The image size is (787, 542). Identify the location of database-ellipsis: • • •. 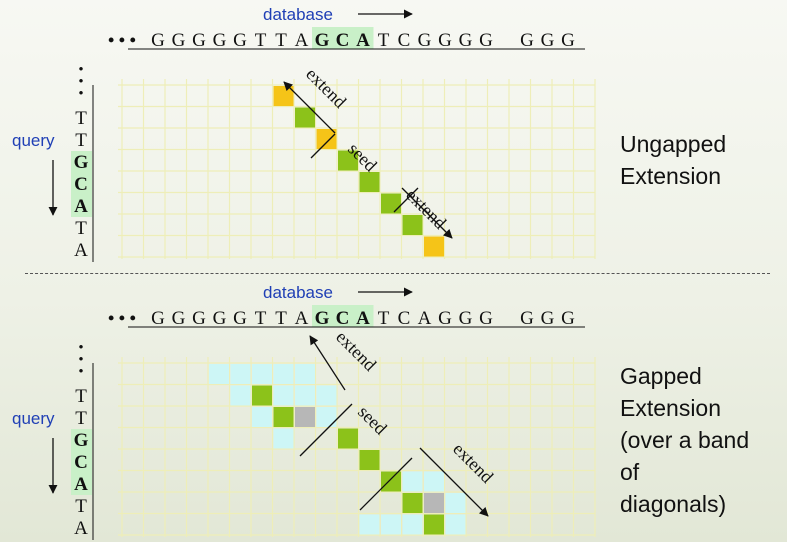
(122, 318).